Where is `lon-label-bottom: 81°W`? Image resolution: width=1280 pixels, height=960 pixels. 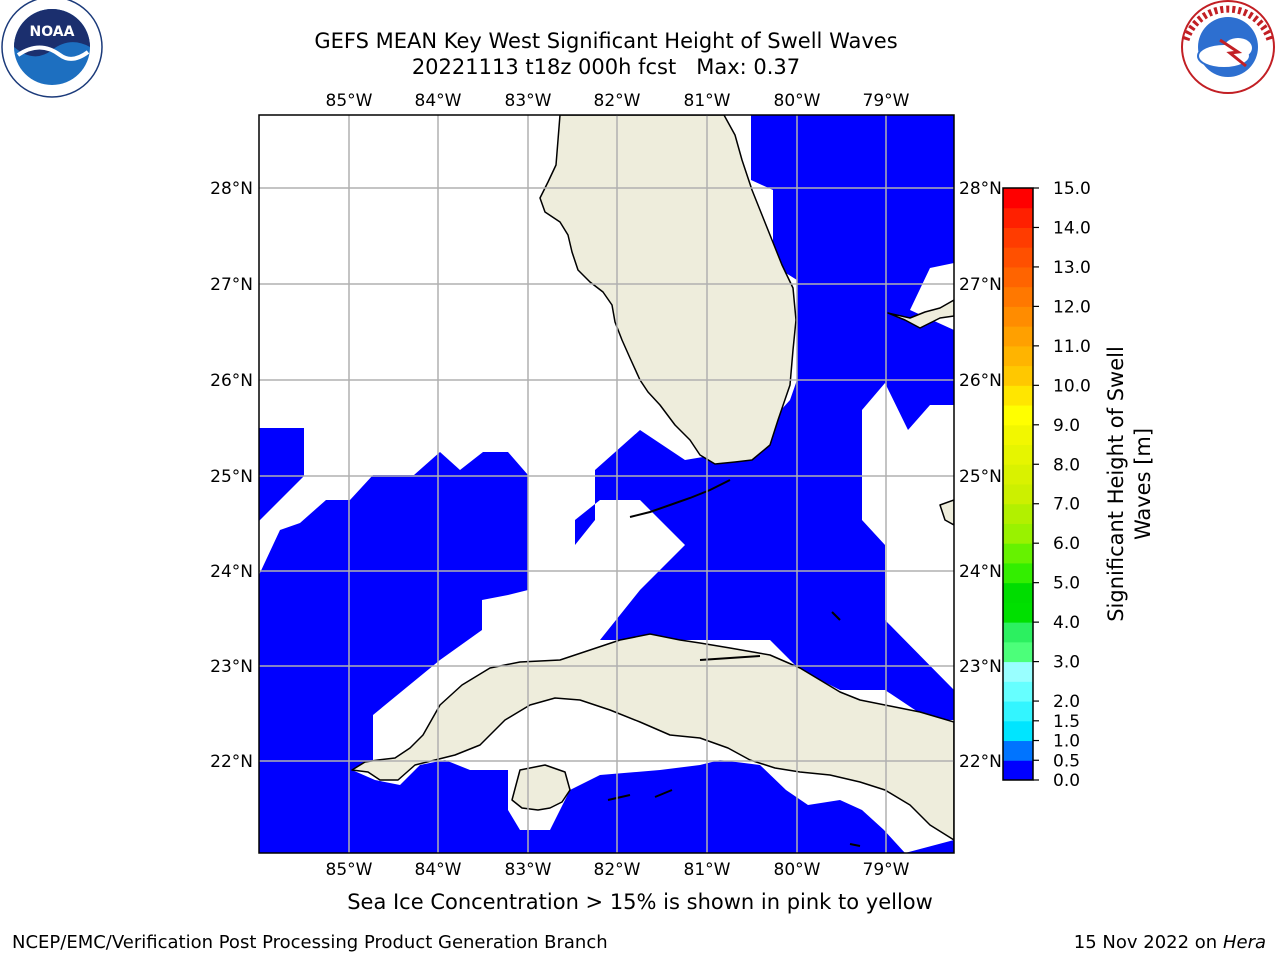
lon-label-bottom: 81°W is located at coordinates (707, 870).